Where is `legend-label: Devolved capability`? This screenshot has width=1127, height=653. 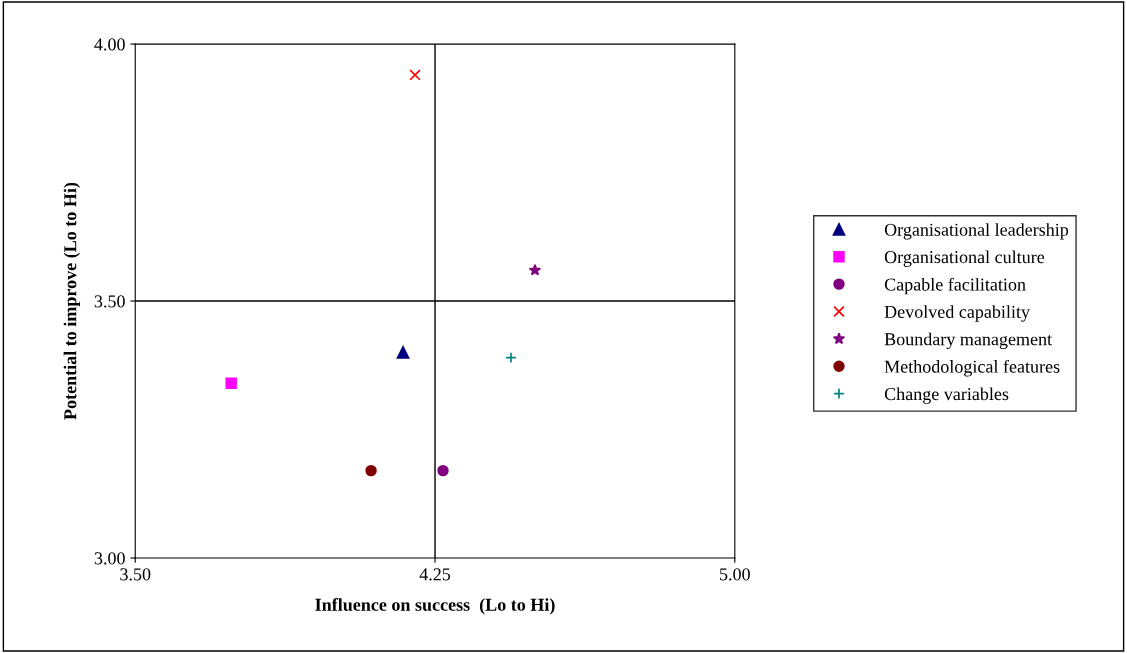
legend-label: Devolved capability is located at coordinates (957, 313).